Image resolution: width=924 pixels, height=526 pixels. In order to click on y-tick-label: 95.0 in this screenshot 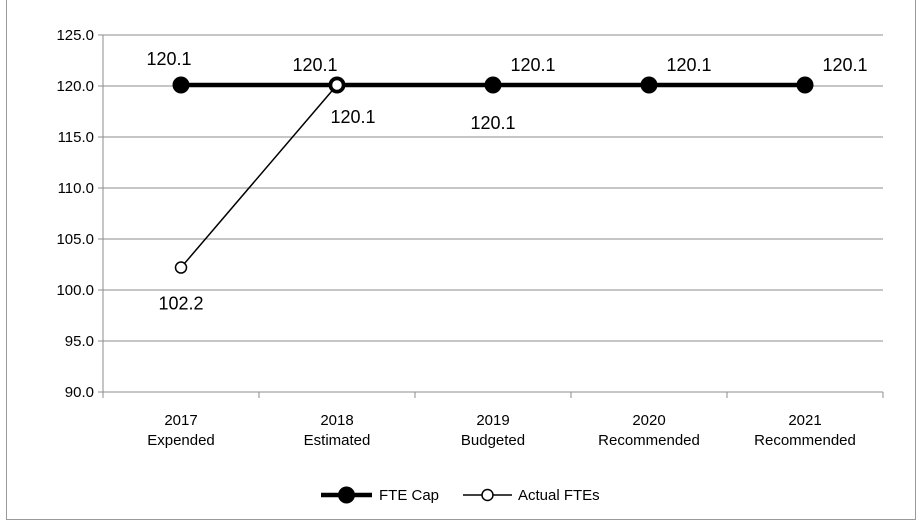, I will do `click(79, 341)`.